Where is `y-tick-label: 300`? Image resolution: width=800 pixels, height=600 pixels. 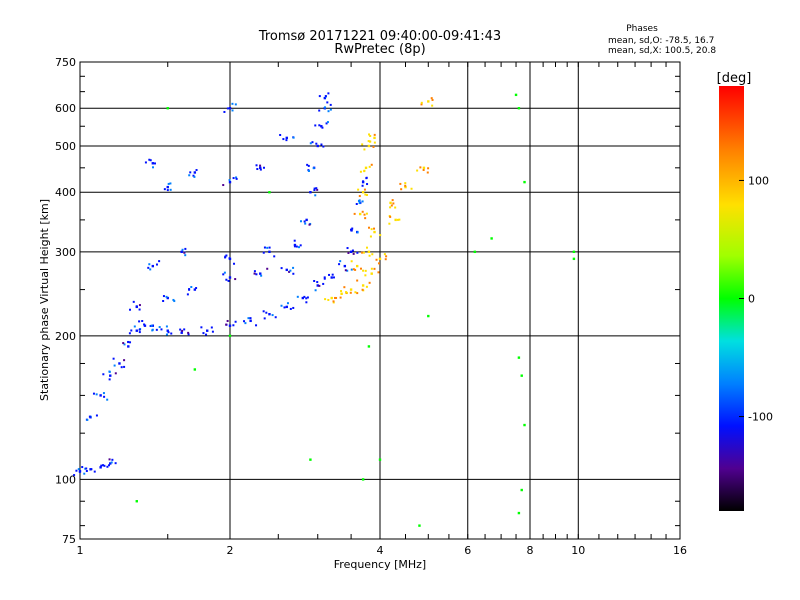
y-tick-label: 300 is located at coordinates (65, 252).